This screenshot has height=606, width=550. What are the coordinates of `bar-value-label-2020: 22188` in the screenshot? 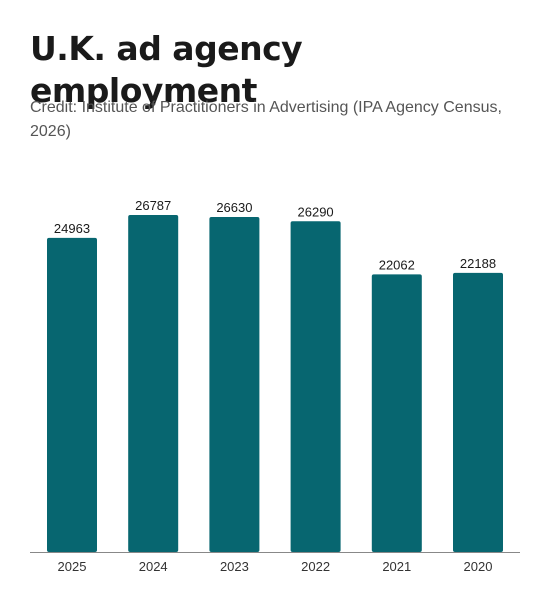 It's located at (478, 263).